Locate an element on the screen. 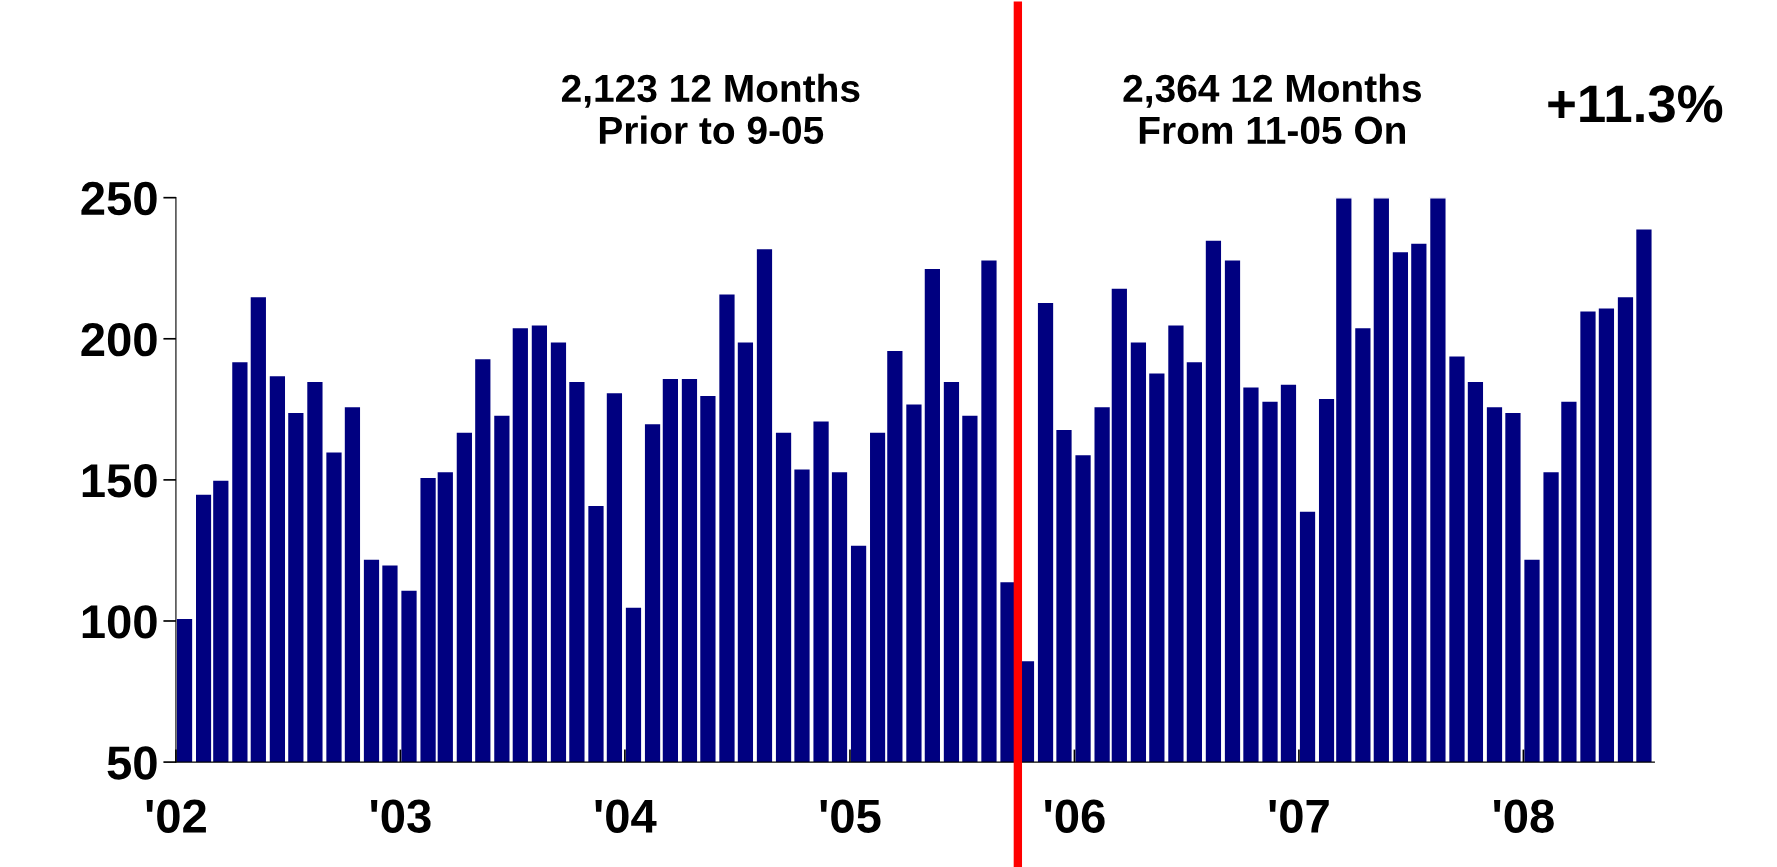 Image resolution: width=1777 pixels, height=867 pixels. x-tick-label: '04 is located at coordinates (626, 816).